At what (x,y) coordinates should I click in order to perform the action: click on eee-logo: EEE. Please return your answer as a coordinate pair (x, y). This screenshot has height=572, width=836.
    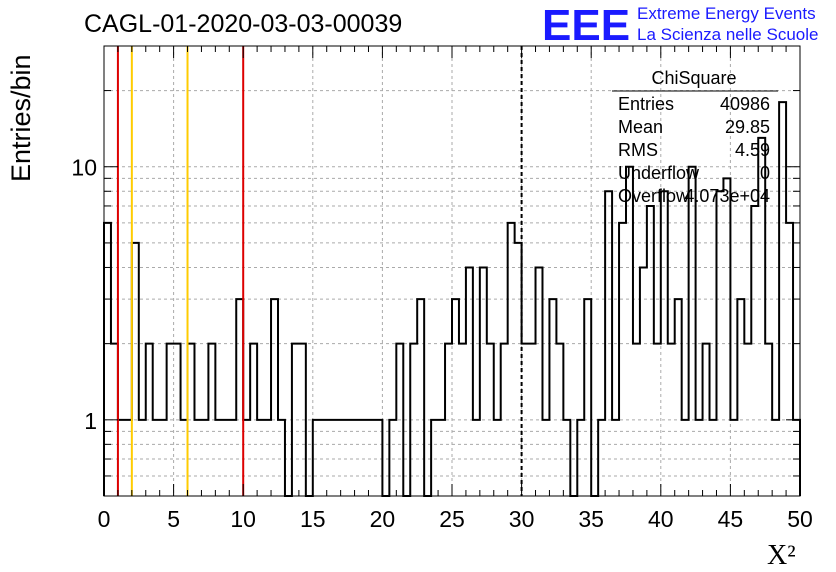
    Looking at the image, I should click on (586, 24).